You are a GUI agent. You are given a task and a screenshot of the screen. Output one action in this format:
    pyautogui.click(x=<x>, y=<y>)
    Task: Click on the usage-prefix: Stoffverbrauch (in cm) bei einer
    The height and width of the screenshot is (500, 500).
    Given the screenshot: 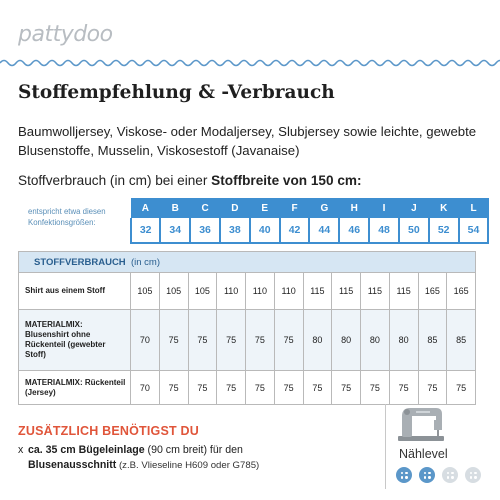 What is the action you would take?
    pyautogui.click(x=115, y=180)
    